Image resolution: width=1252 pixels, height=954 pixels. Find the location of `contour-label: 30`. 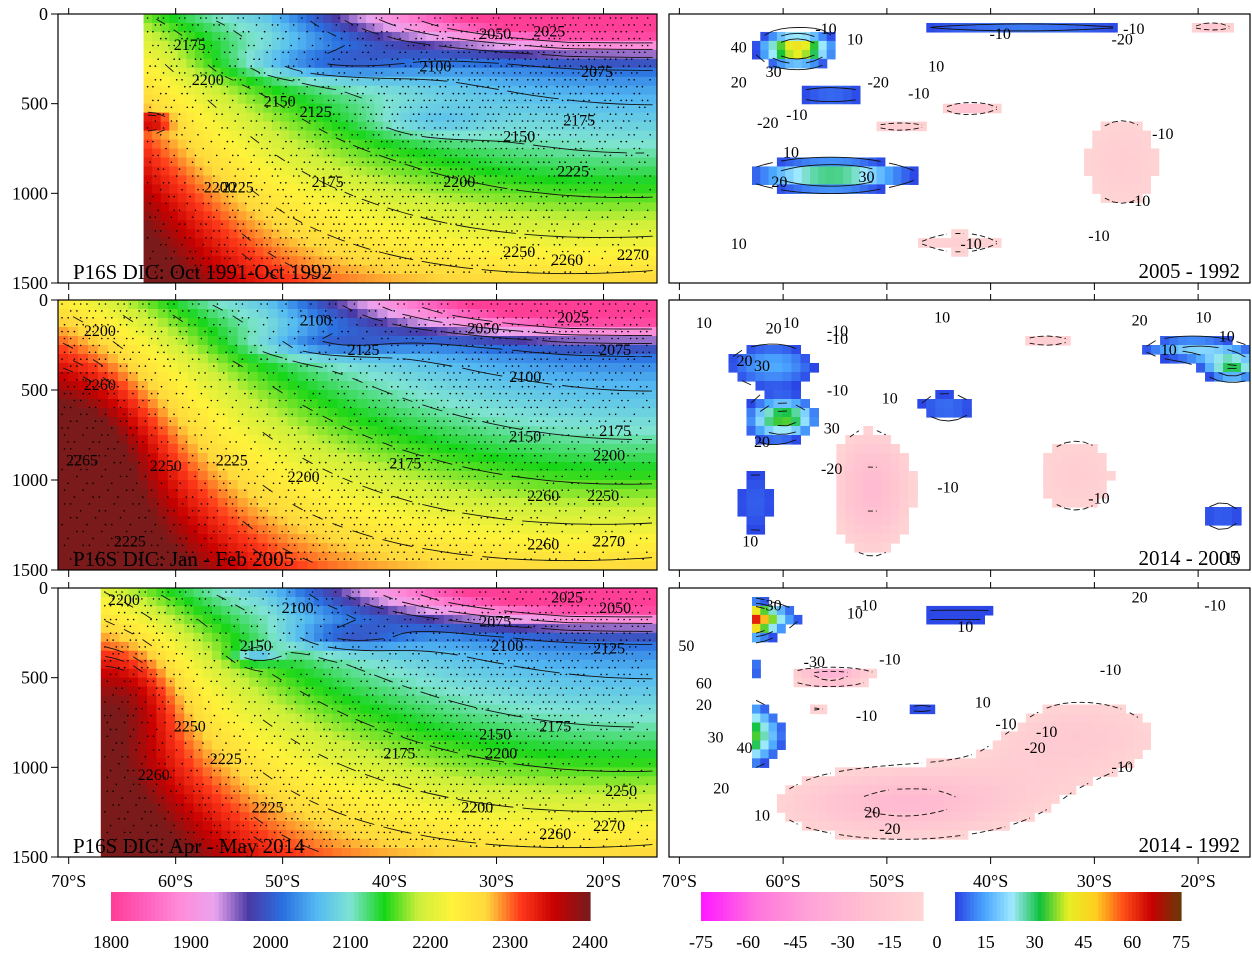

contour-label: 30 is located at coordinates (716, 737).